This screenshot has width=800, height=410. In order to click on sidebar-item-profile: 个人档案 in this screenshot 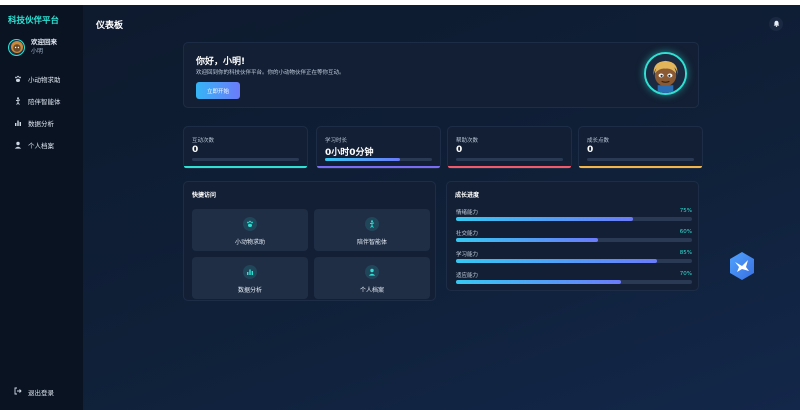, I will do `click(41, 145)`.